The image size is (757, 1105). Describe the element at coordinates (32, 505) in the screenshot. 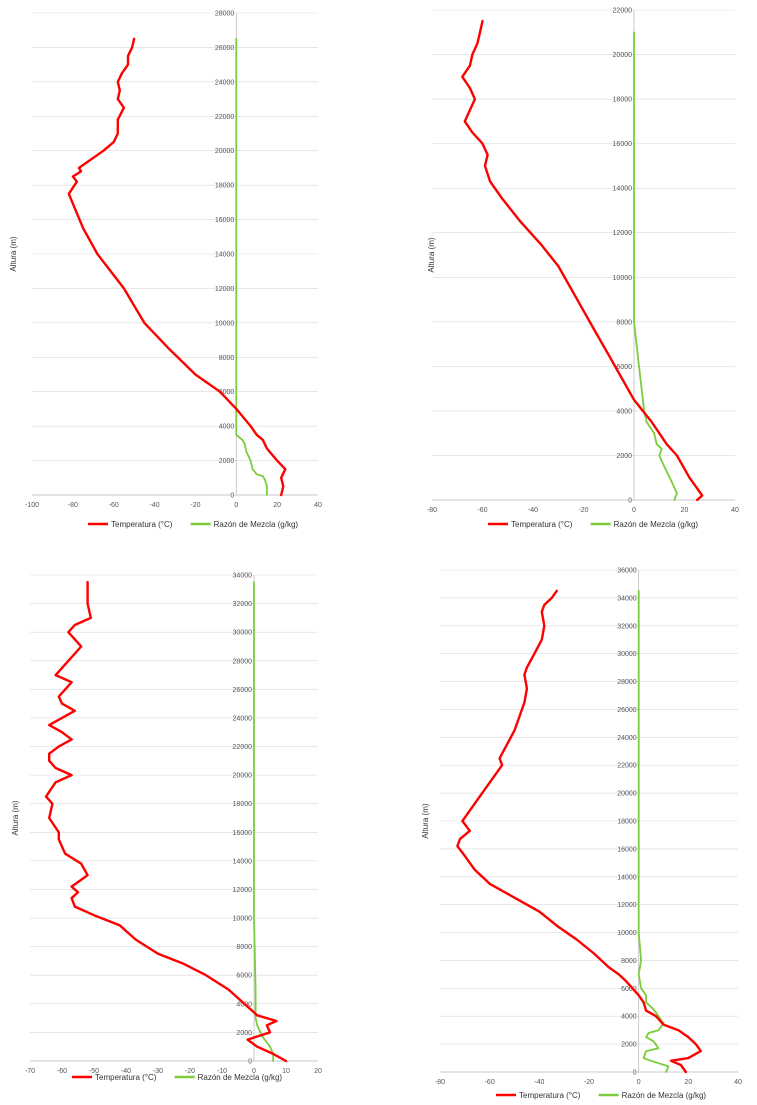

I see `x-tick-label: -100` at that location.